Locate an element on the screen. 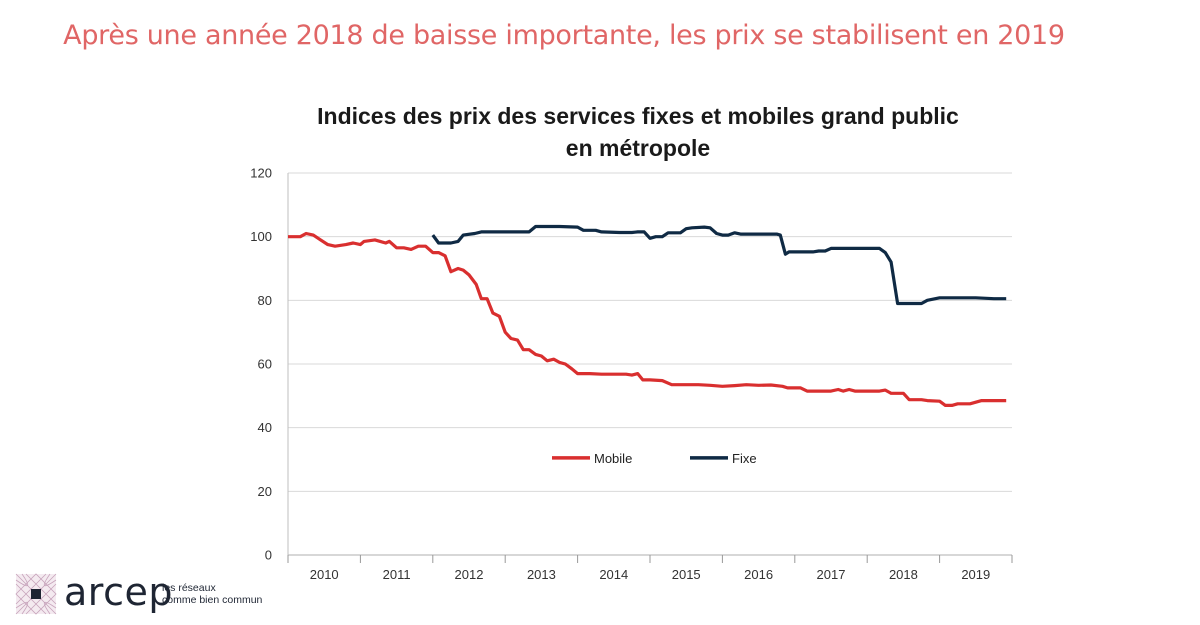 Image resolution: width=1200 pixels, height=625 pixels. x-tick-label: 2010 is located at coordinates (324, 574).